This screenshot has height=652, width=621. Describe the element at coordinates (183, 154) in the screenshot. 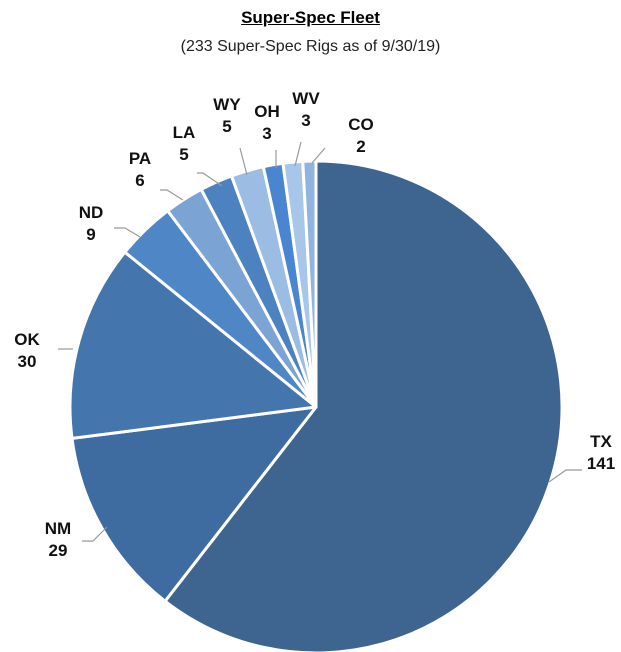

I see `slice-value-la: 5` at that location.